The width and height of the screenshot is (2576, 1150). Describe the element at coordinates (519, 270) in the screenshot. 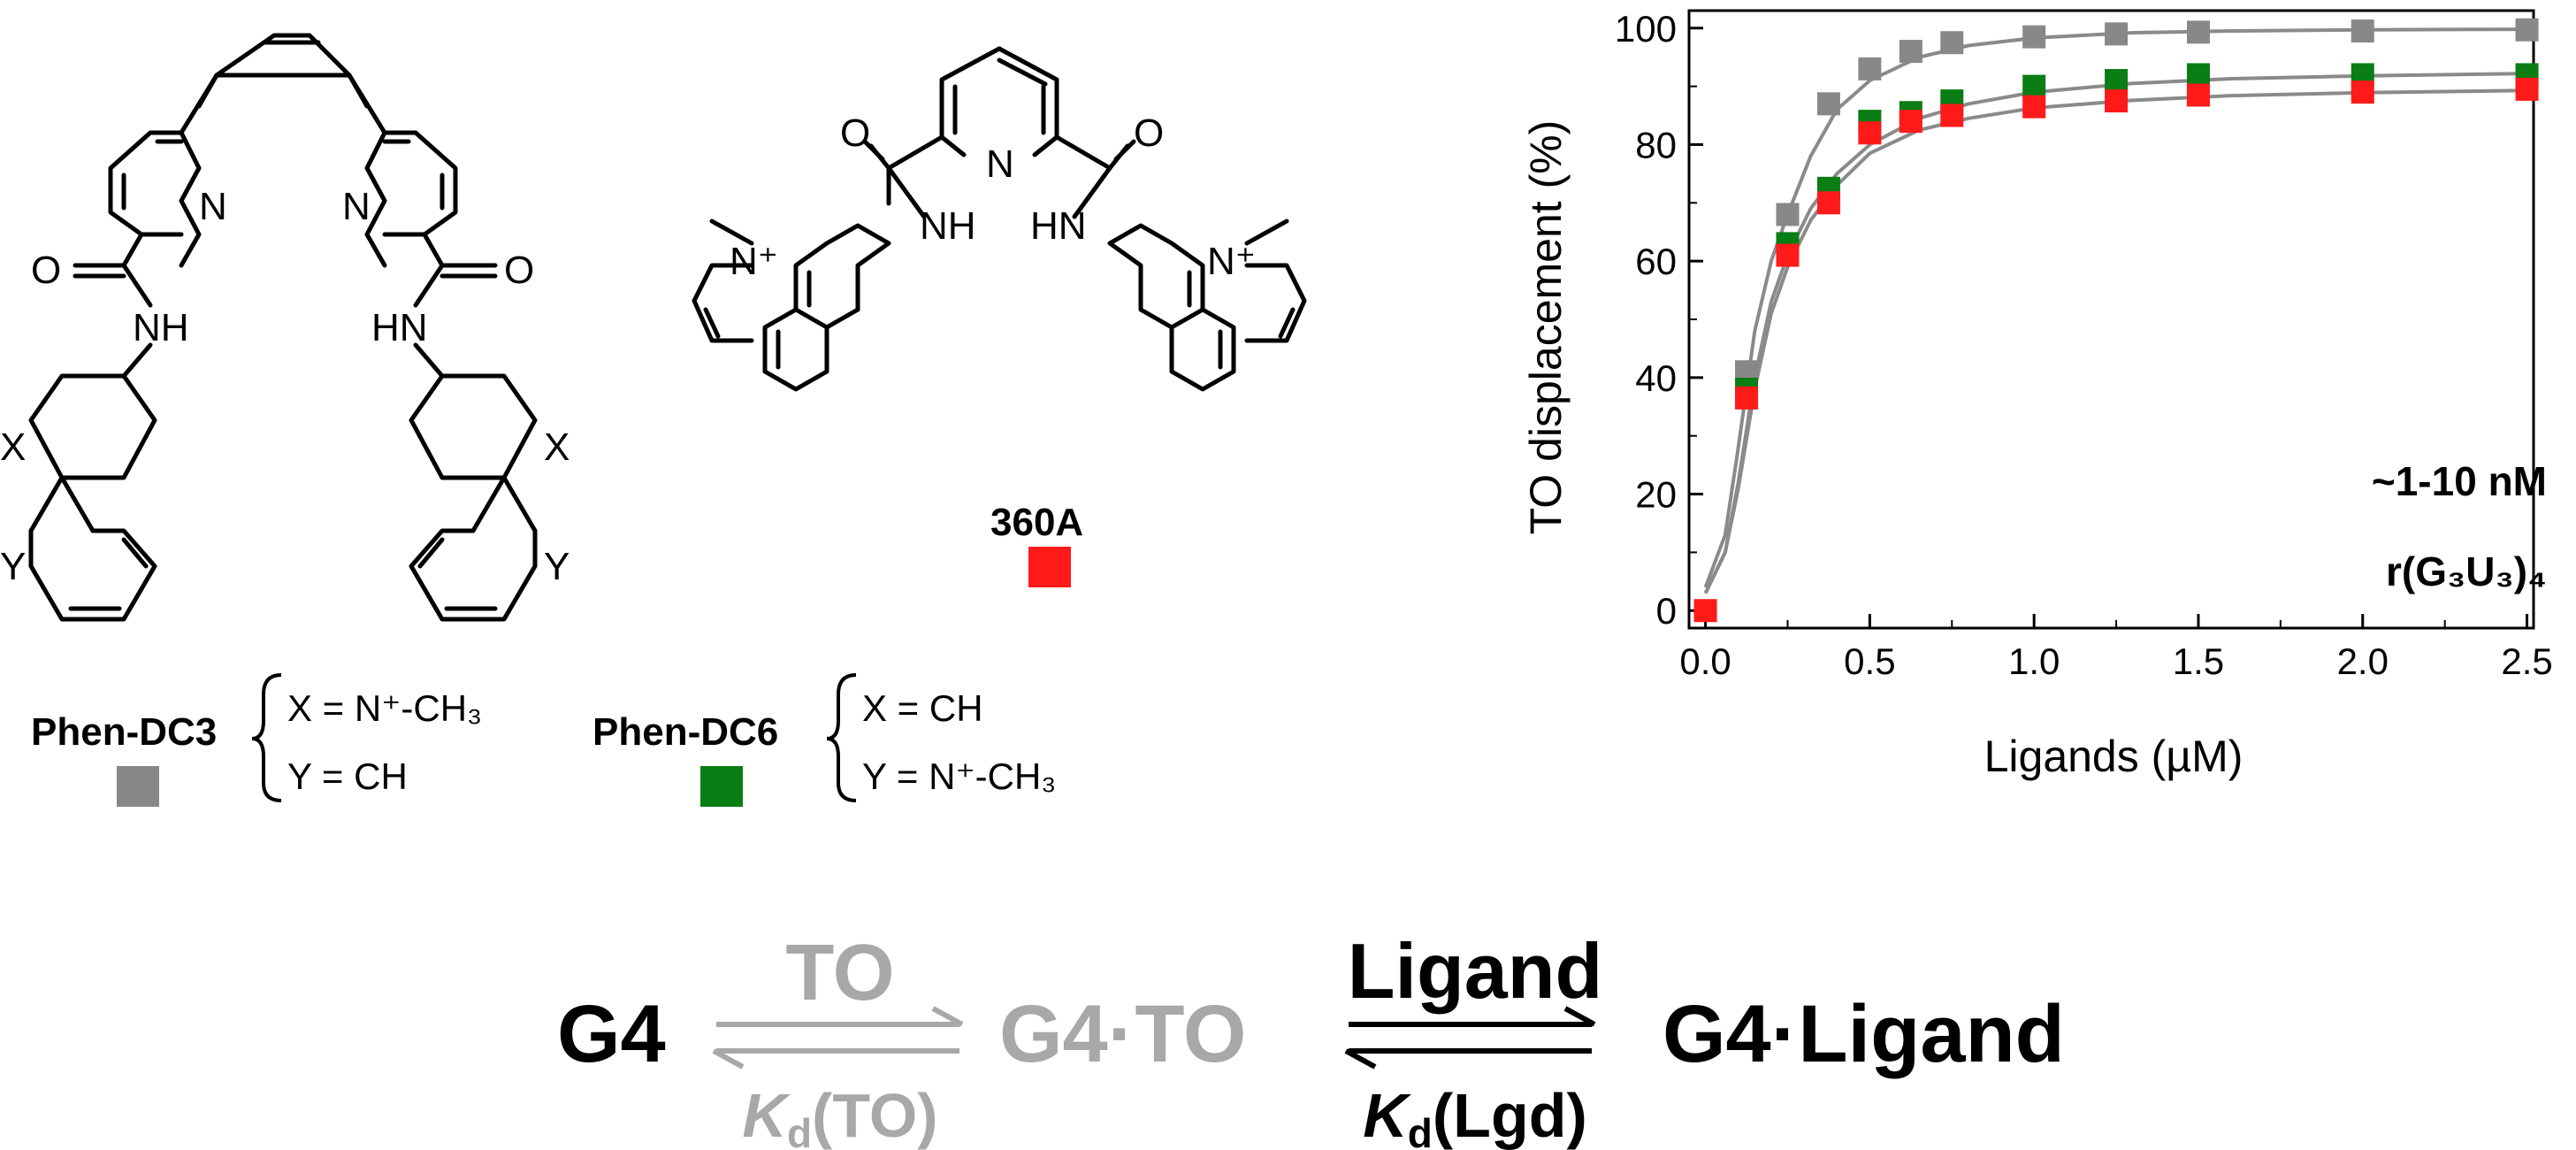

I see `atom-o-right: O` at that location.